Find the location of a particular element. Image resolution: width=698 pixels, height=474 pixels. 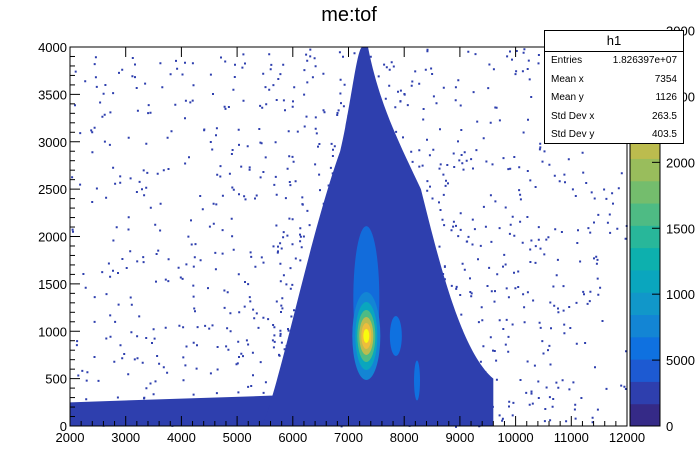

y-tick-label: 500 is located at coordinates (56, 379).